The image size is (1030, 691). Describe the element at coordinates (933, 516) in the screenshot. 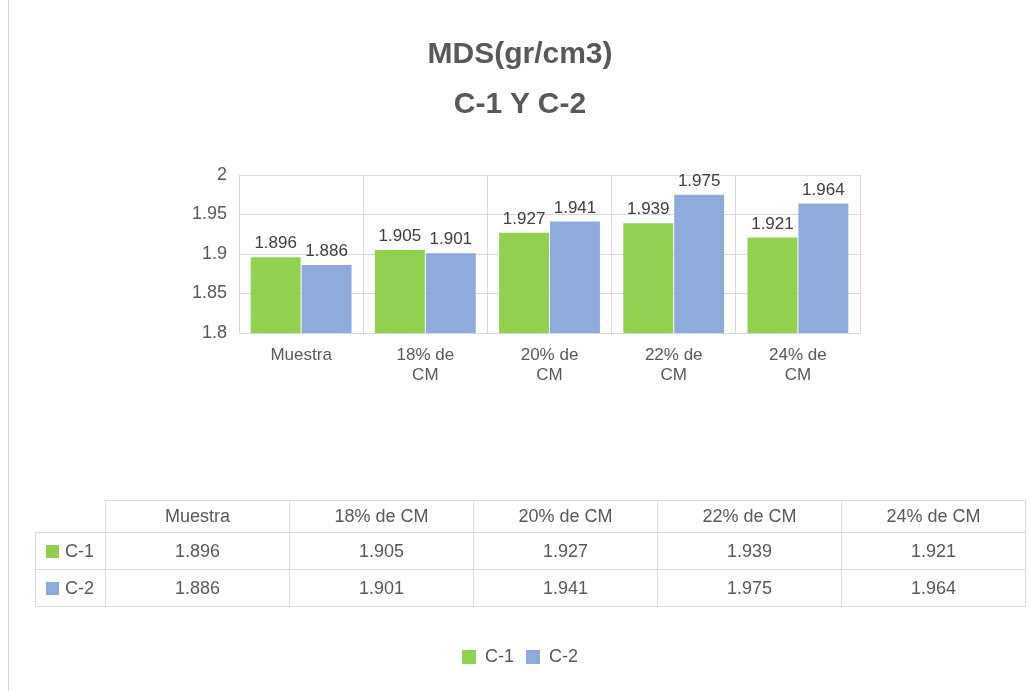

I see `category-label: 24% de CM` at that location.